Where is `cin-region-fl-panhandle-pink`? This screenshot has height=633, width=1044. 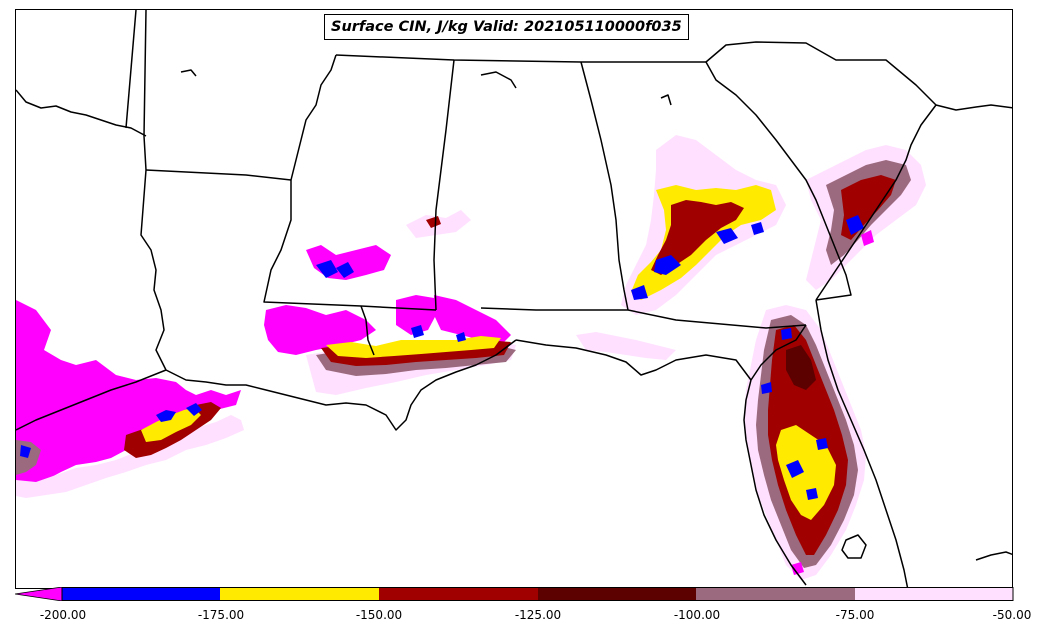
cin-region-fl-panhandle-pink is located at coordinates (626, 346).